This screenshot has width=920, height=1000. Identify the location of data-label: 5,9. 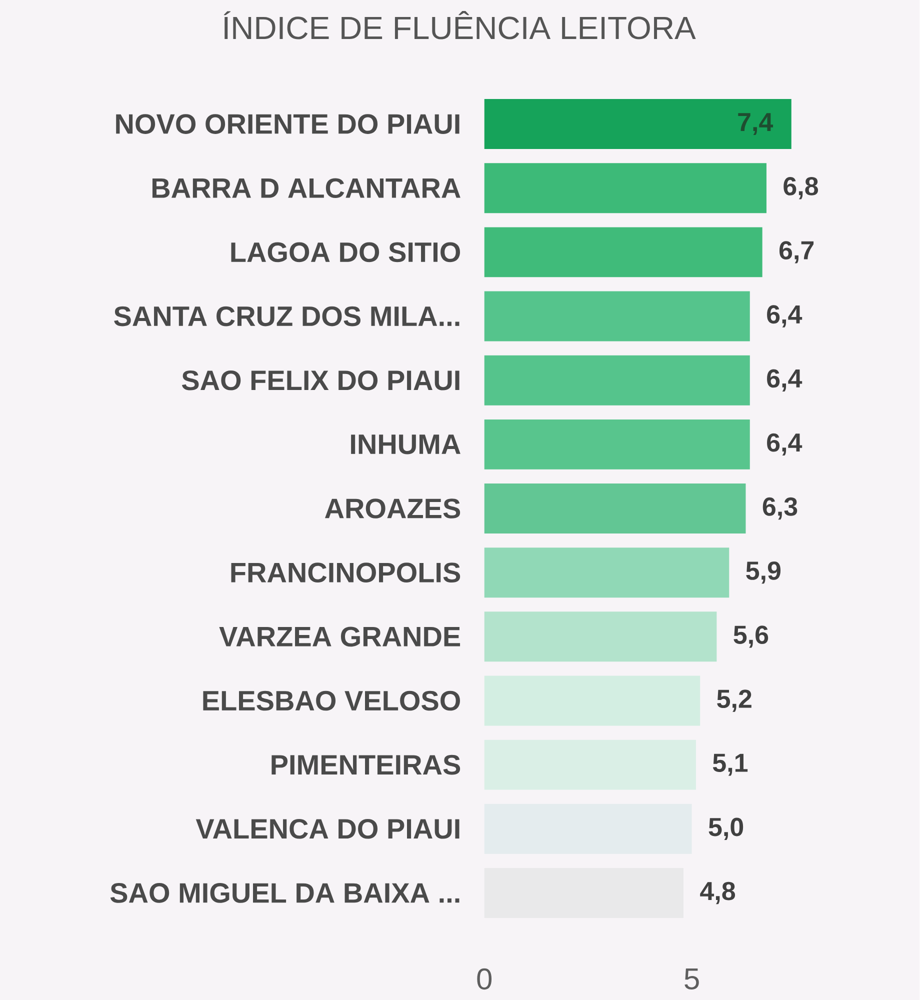
(763, 572).